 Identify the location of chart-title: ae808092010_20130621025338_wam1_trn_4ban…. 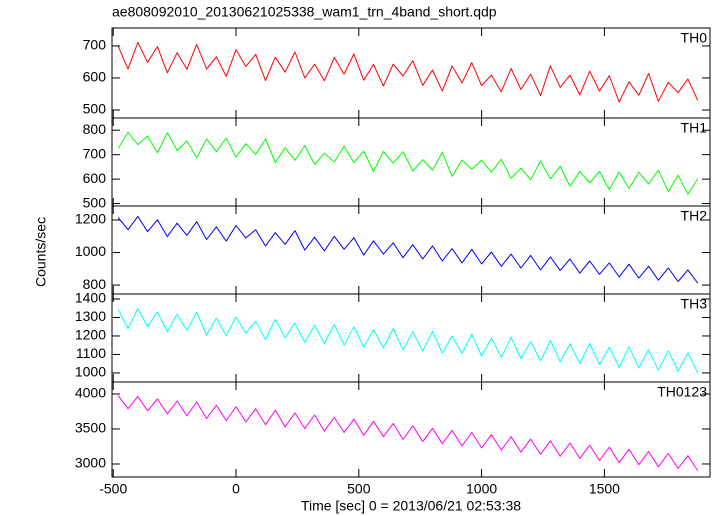
(304, 12).